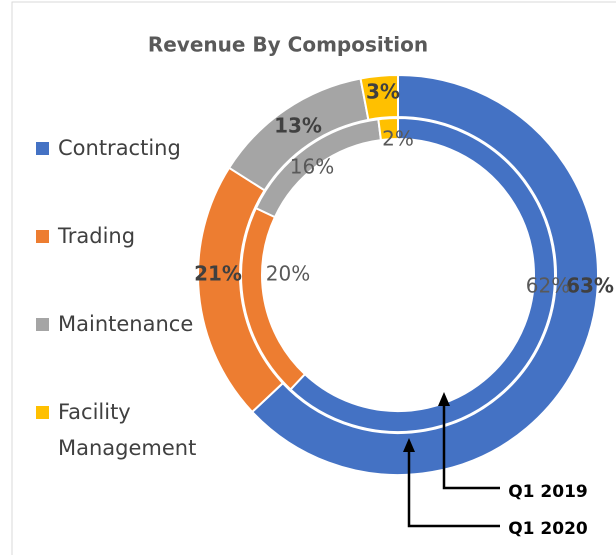  Describe the element at coordinates (548, 286) in the screenshot. I see `data-label: 62%` at that location.